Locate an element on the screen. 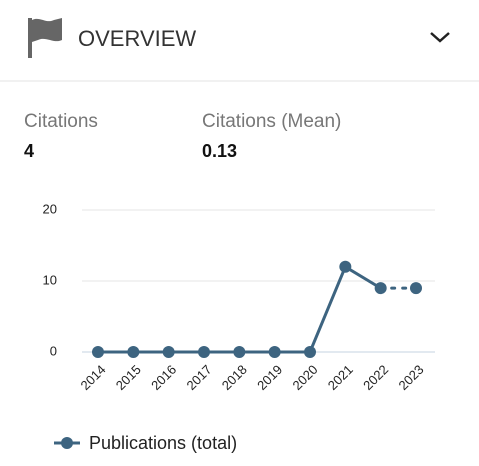 This screenshot has width=479, height=466. x-tick-label: 2014 is located at coordinates (92, 377).